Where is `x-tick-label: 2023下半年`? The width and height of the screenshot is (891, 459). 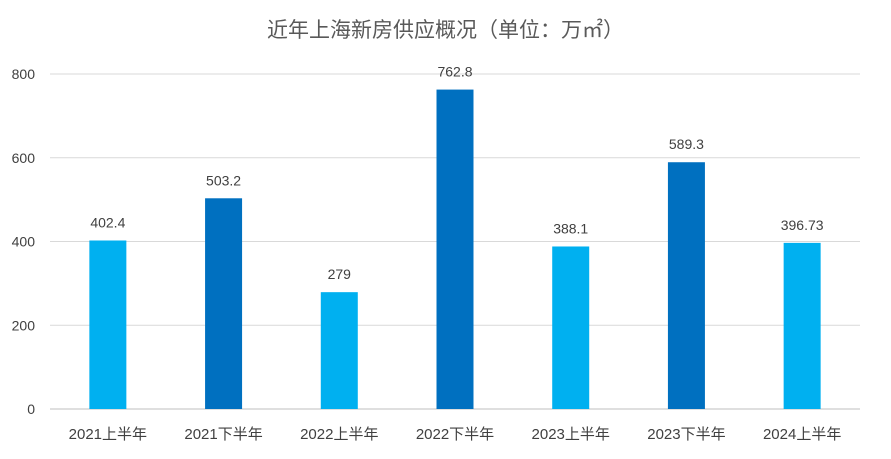
x-tick-label: 2023下半年 is located at coordinates (686, 434).